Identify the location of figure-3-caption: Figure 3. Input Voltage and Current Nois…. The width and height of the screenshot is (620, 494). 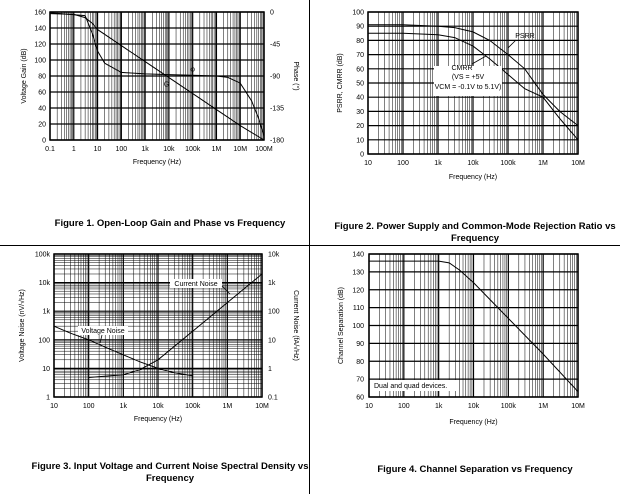
(170, 472).